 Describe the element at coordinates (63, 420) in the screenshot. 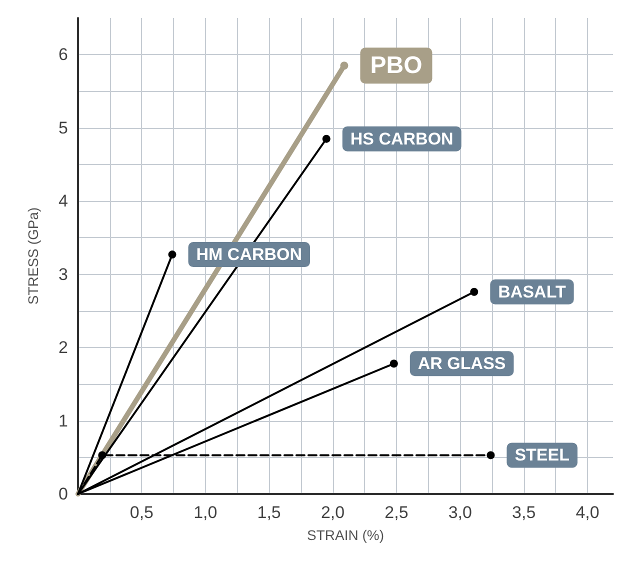

I see `y-tick-label: 1` at that location.